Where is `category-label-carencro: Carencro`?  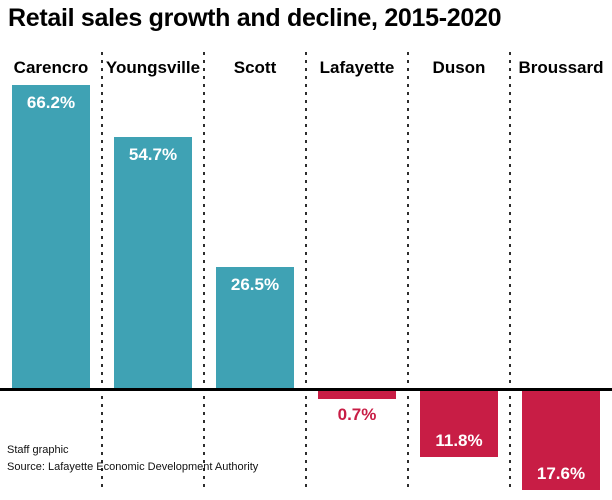
category-label-carencro: Carencro is located at coordinates (51, 67).